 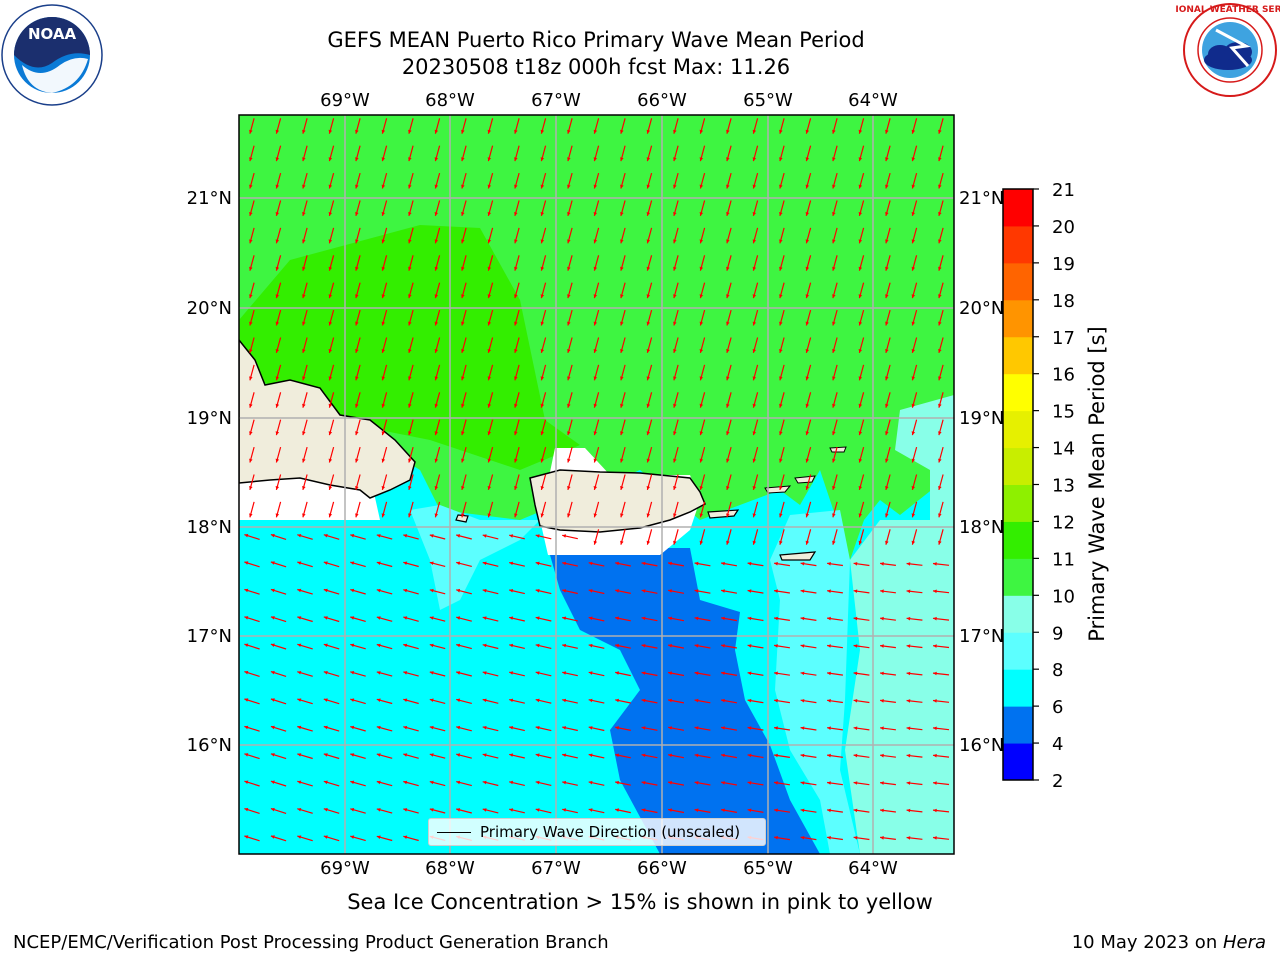 What do you see at coordinates (454, 832) in the screenshot?
I see `legend-line-swatch` at bounding box center [454, 832].